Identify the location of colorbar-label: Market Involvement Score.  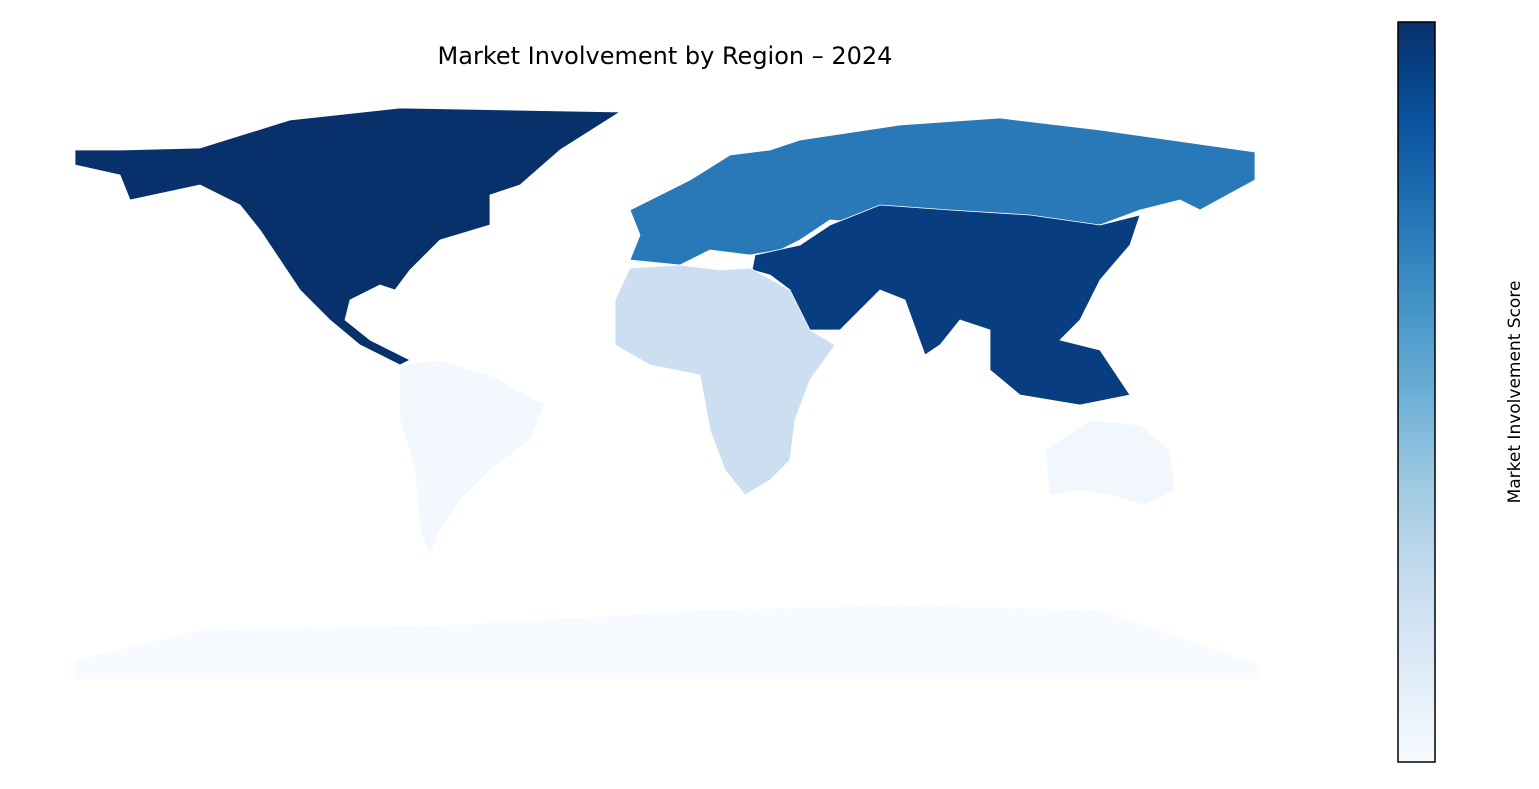
(1515, 392).